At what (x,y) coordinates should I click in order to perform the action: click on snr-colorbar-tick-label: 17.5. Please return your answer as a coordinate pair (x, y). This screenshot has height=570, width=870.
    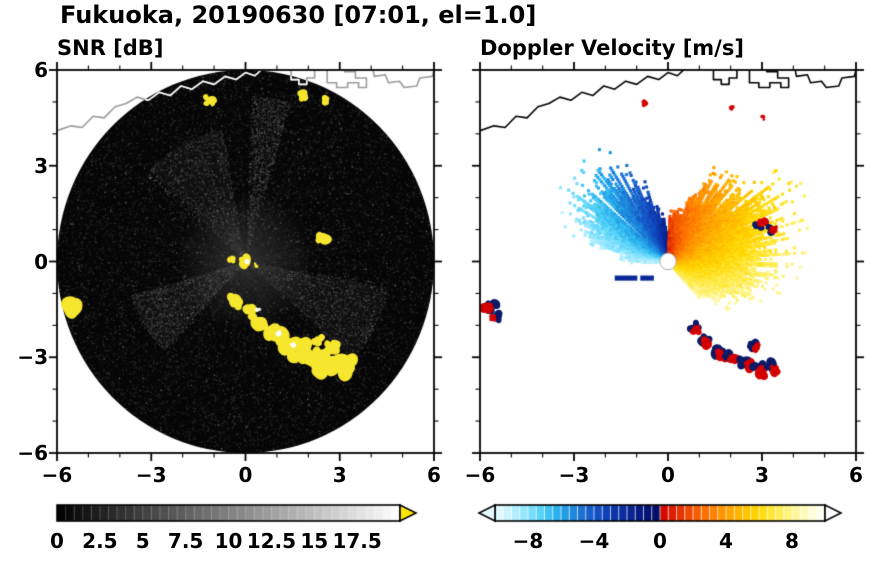
    Looking at the image, I should click on (357, 541).